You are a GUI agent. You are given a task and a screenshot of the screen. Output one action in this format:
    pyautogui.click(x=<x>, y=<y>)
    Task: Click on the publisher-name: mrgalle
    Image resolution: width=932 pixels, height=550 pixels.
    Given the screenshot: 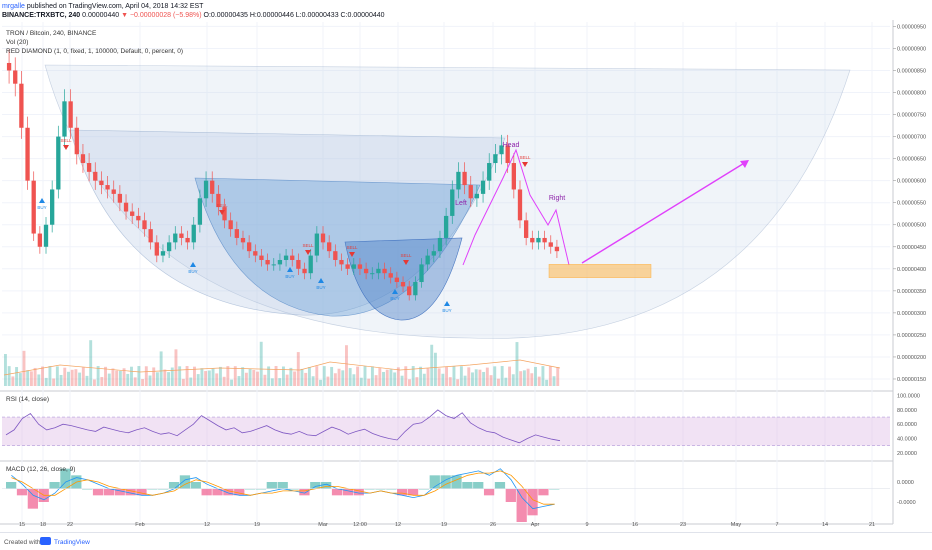 What is the action you would take?
    pyautogui.click(x=13, y=6)
    